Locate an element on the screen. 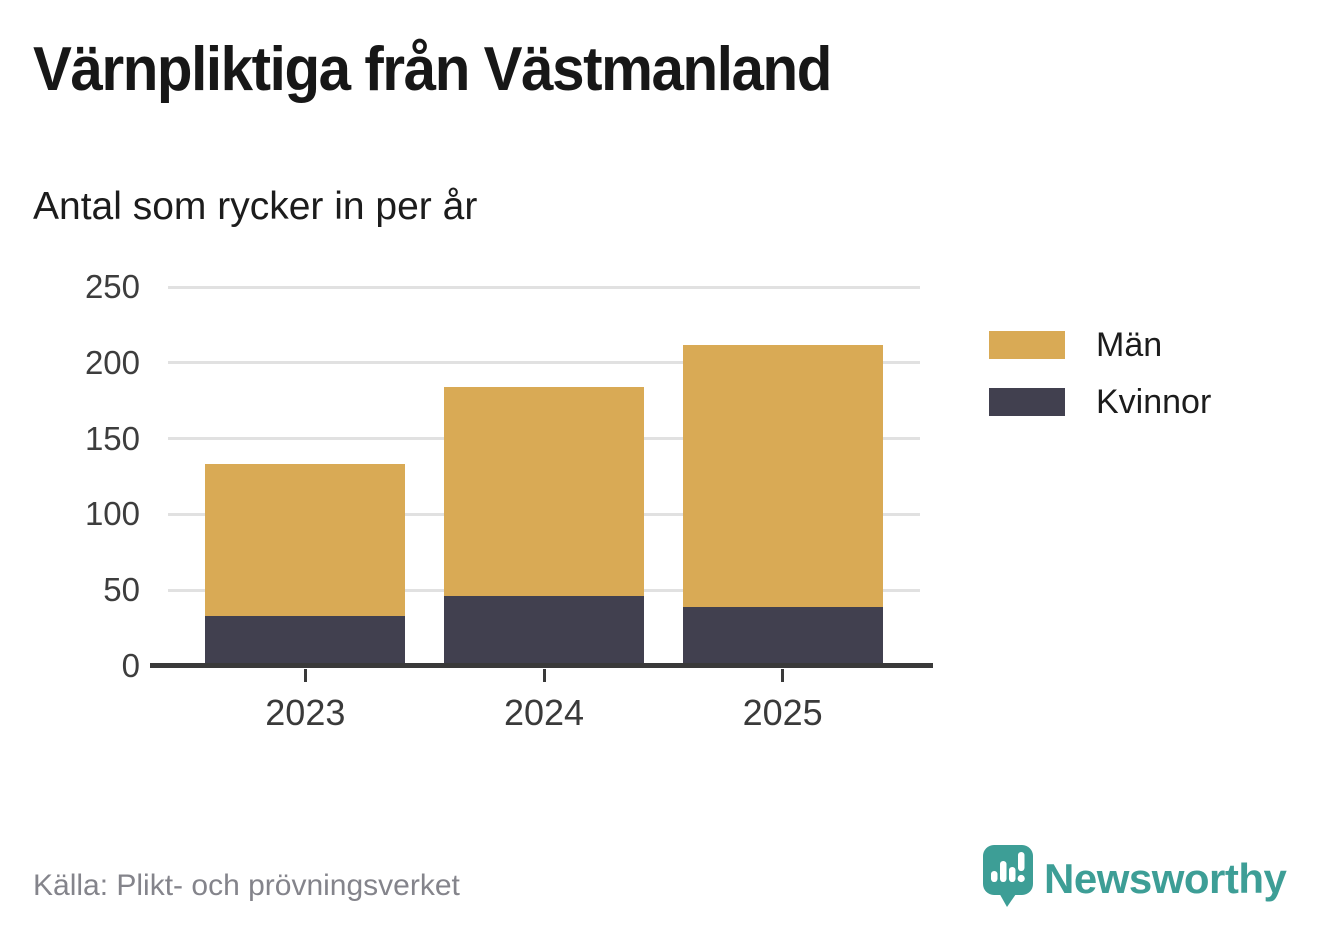 The height and width of the screenshot is (939, 1322). legend-item-men: Män is located at coordinates (1100, 345).